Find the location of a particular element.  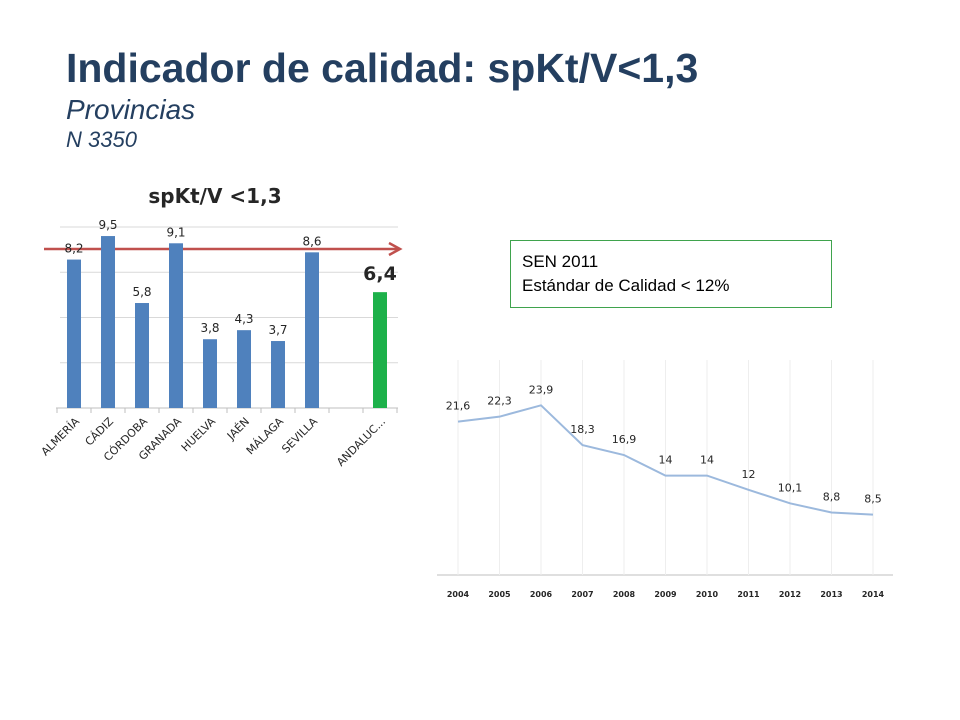

red-arrow is located at coordinates (223, 249).